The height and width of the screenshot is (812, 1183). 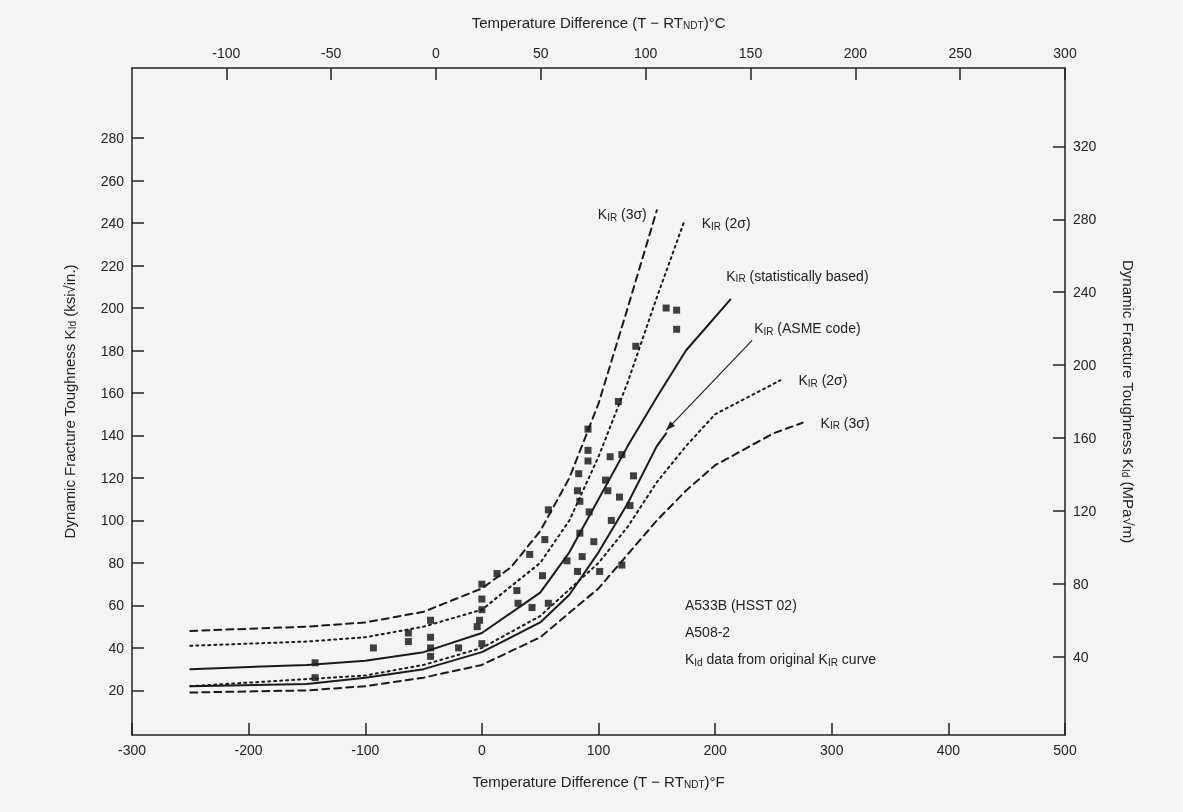 What do you see at coordinates (645, 53) in the screenshot?
I see `x2-tick-label: 100` at bounding box center [645, 53].